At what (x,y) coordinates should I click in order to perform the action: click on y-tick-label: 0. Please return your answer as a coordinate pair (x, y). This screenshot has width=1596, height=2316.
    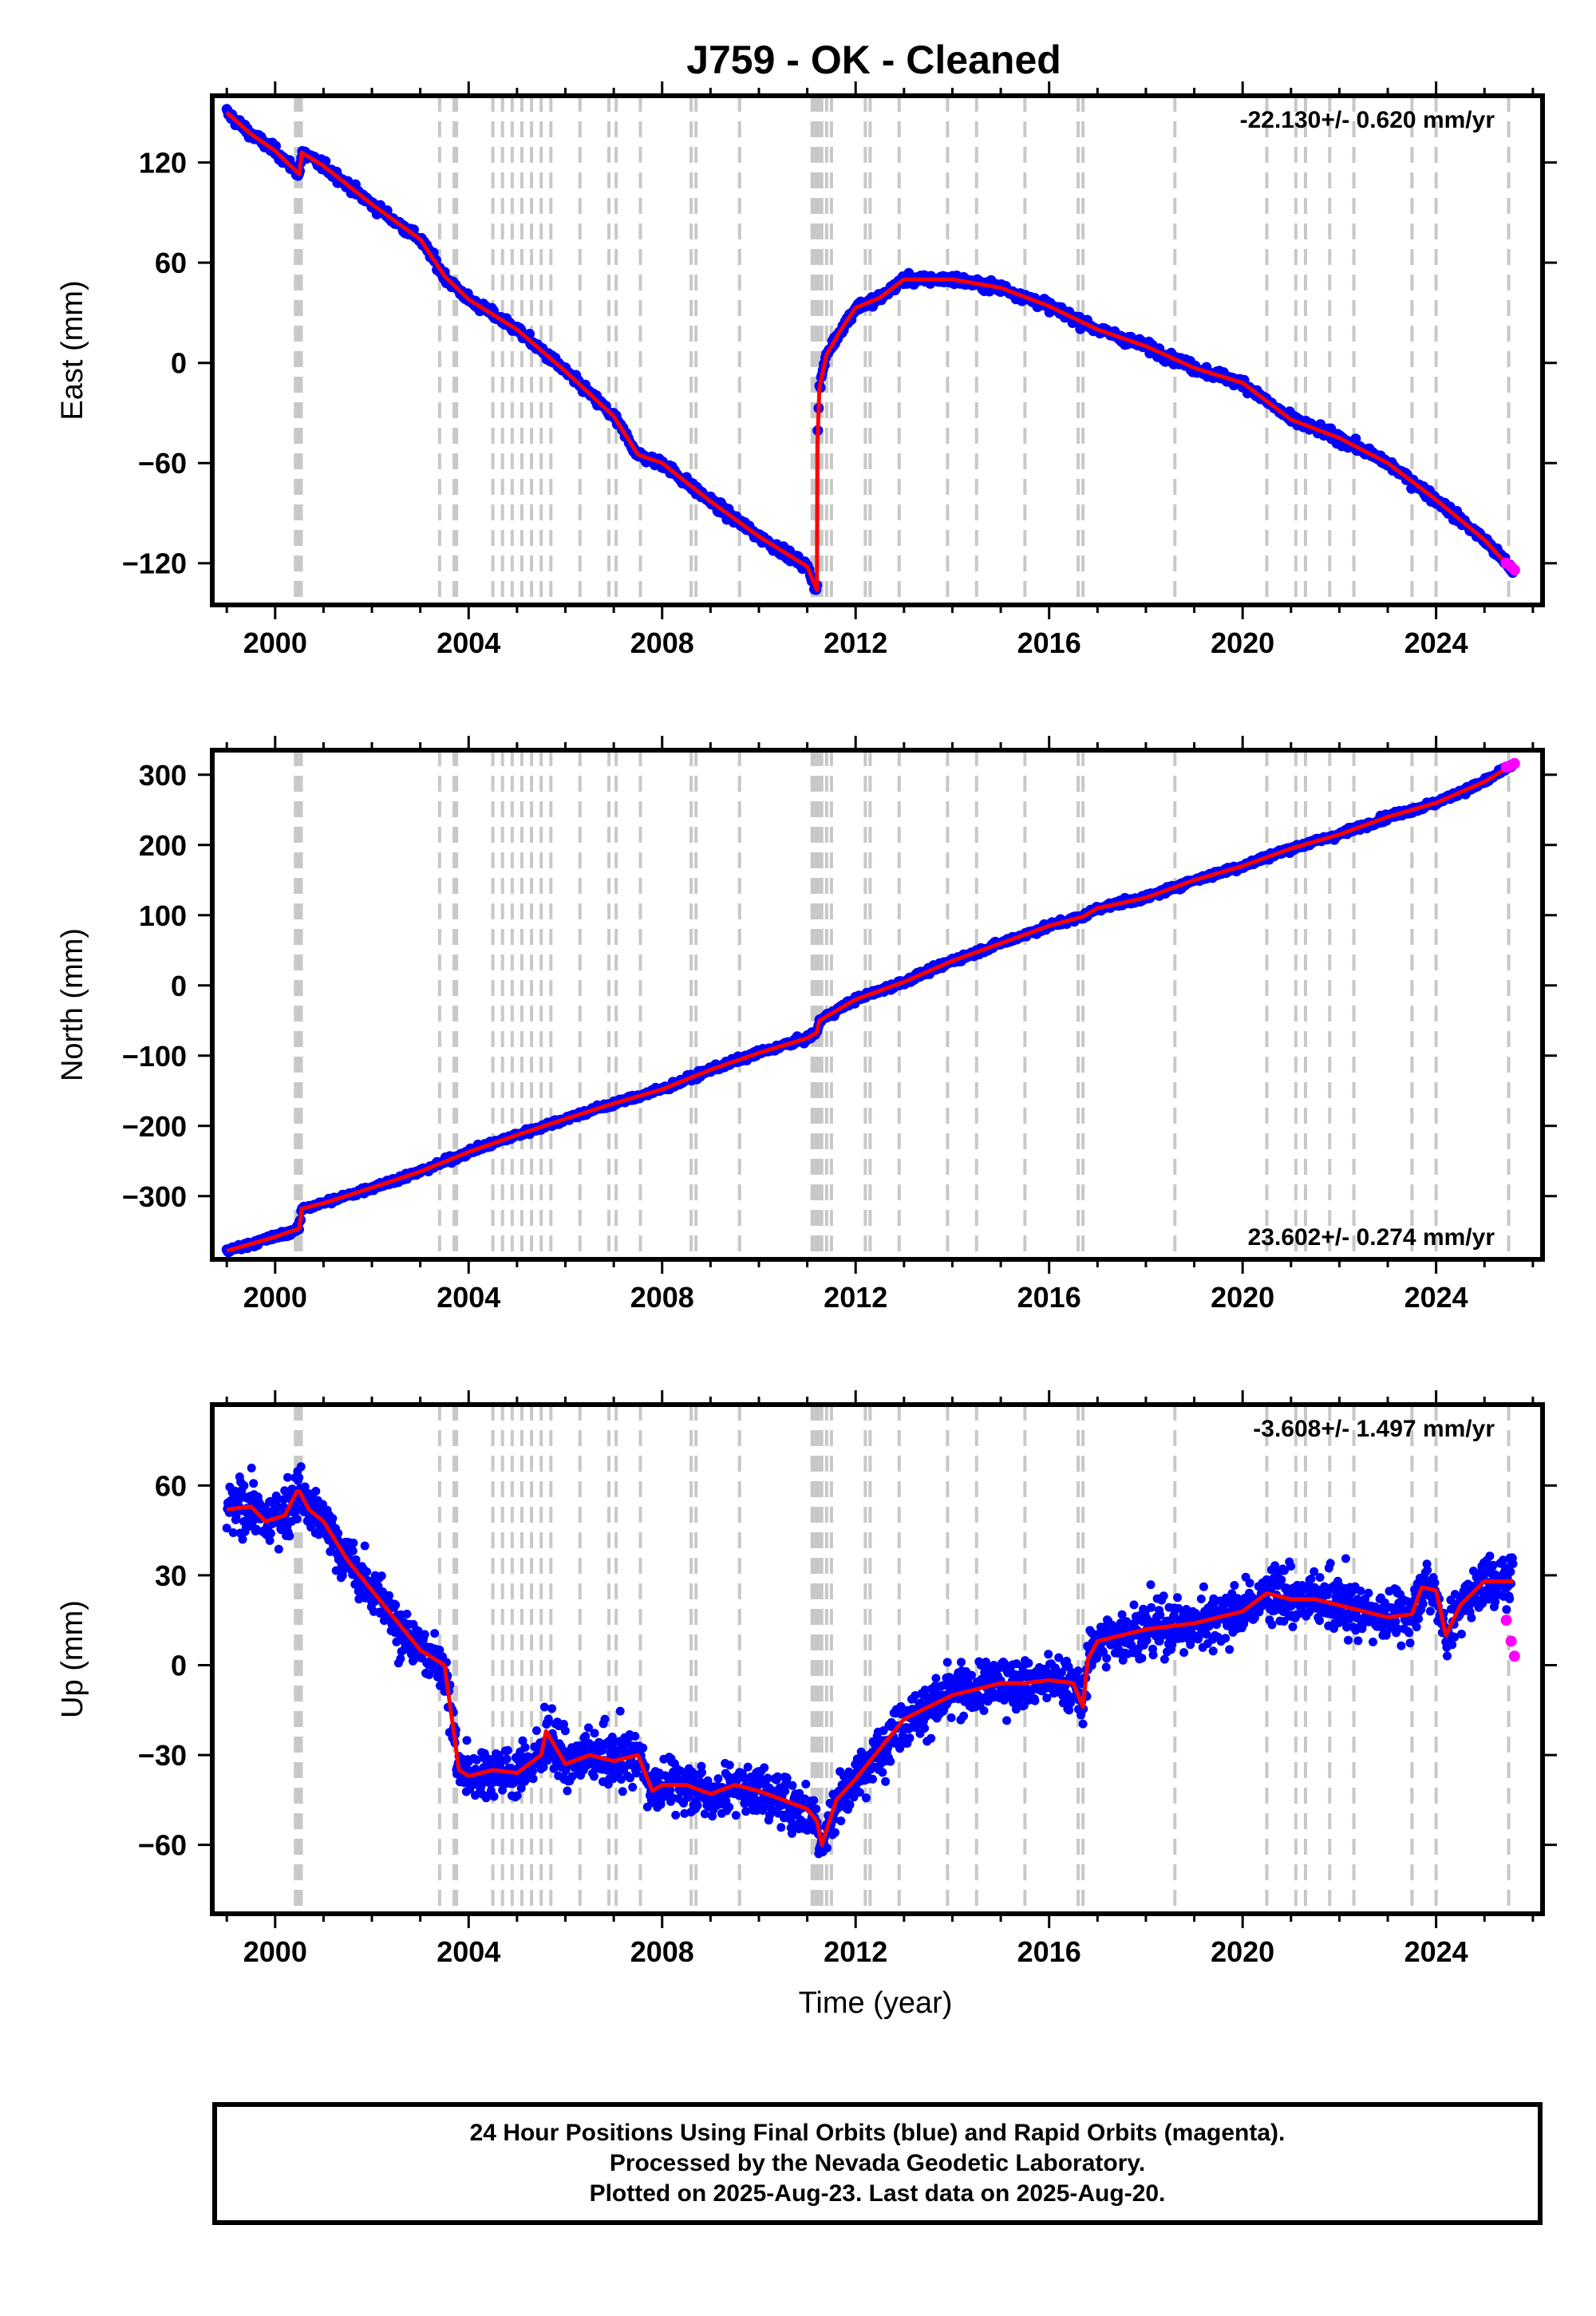
    Looking at the image, I should click on (179, 363).